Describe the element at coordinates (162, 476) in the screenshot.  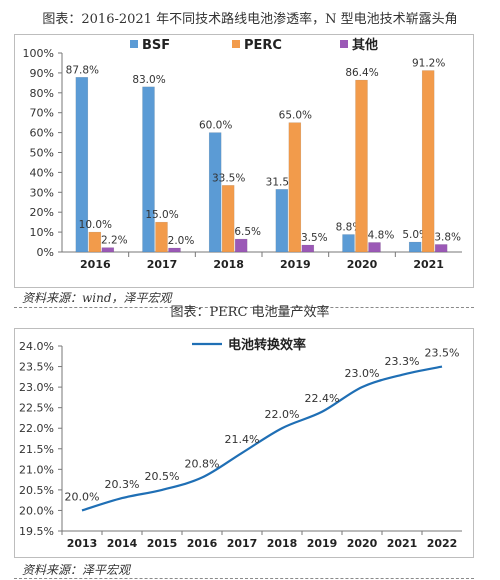
I see `data-label: 20.5%` at that location.